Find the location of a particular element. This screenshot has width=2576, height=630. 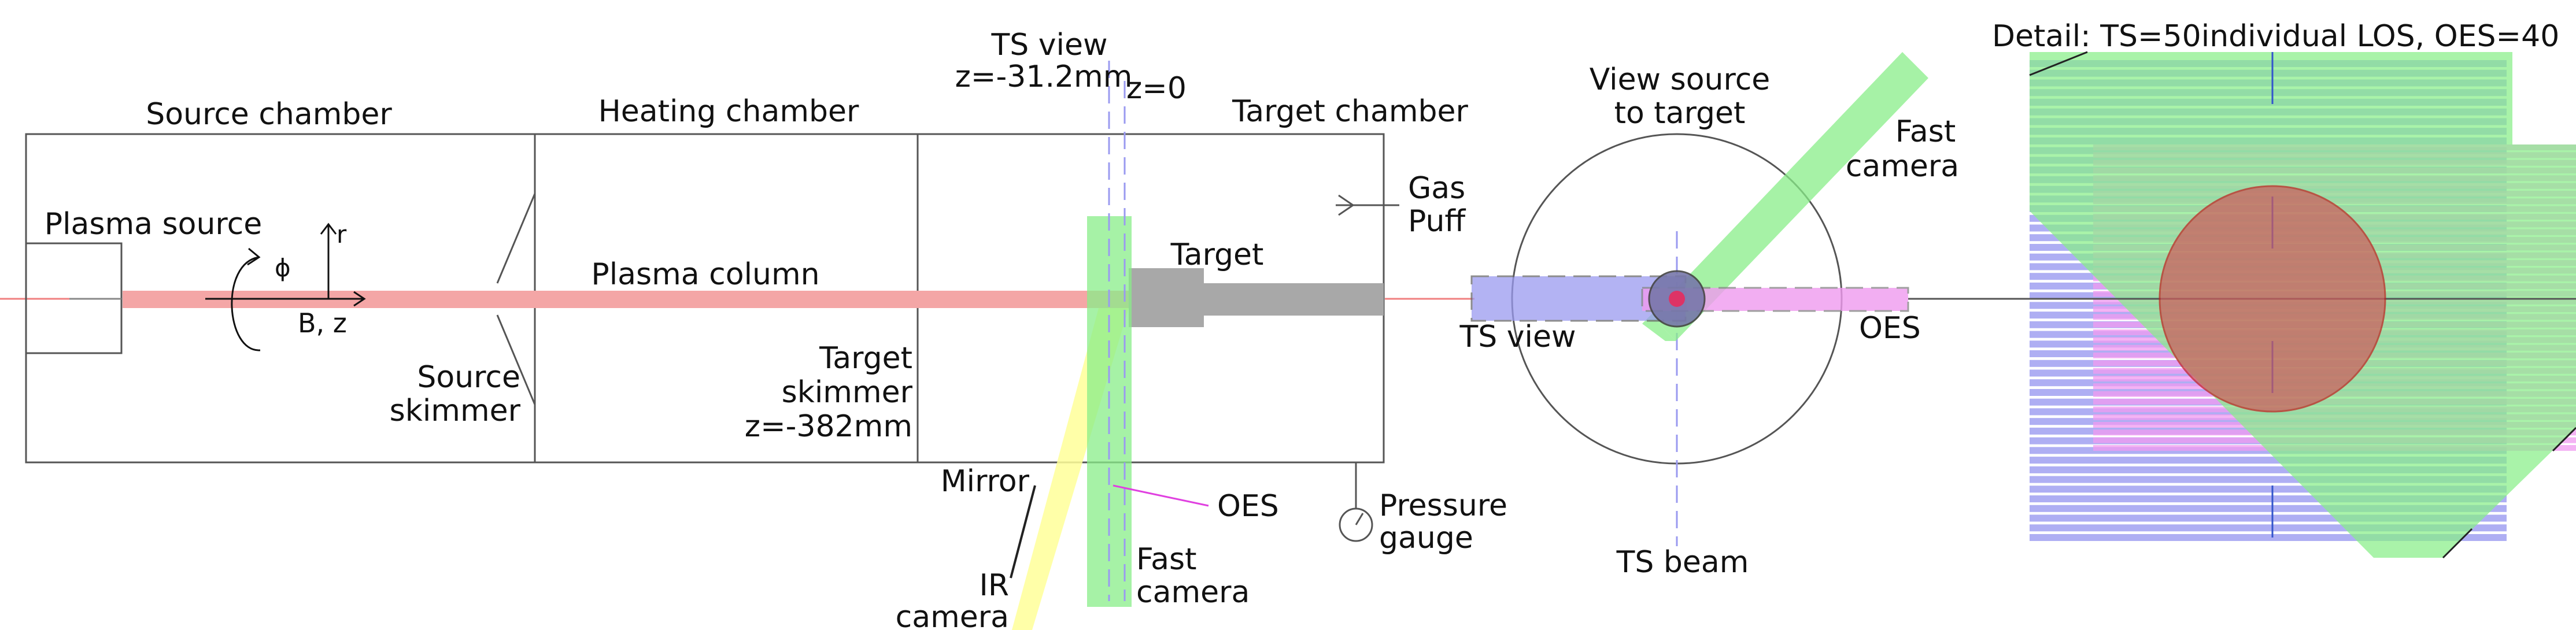

end-fast-camera-label-1: Fast is located at coordinates (1925, 131).